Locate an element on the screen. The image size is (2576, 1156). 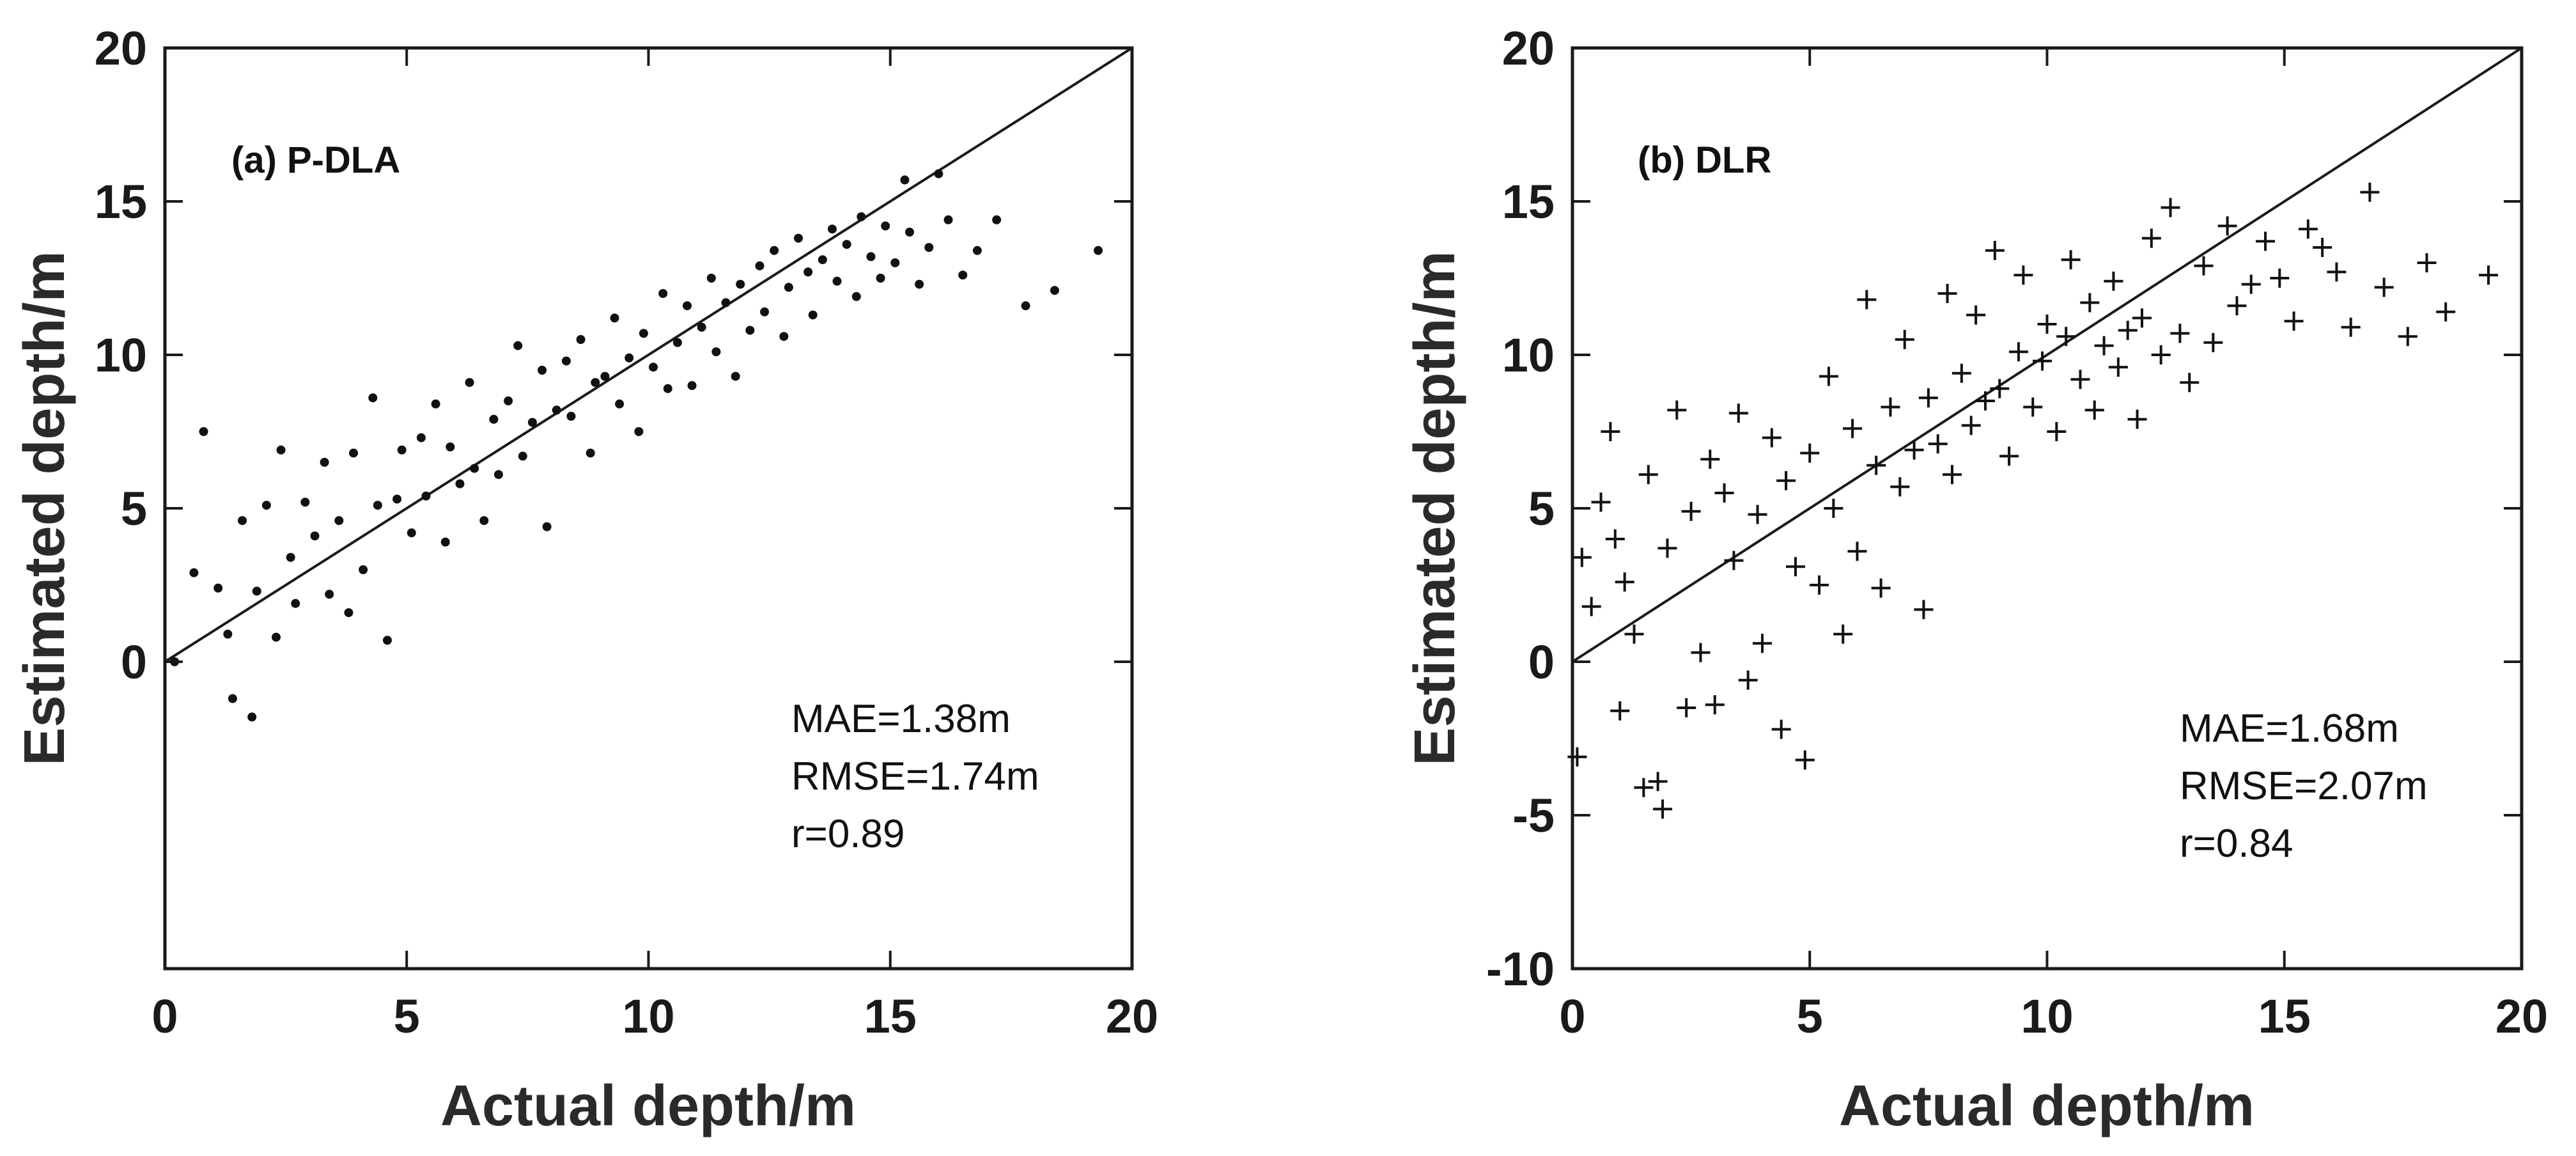
panel-b-title: (b) DLR is located at coordinates (1704, 160).